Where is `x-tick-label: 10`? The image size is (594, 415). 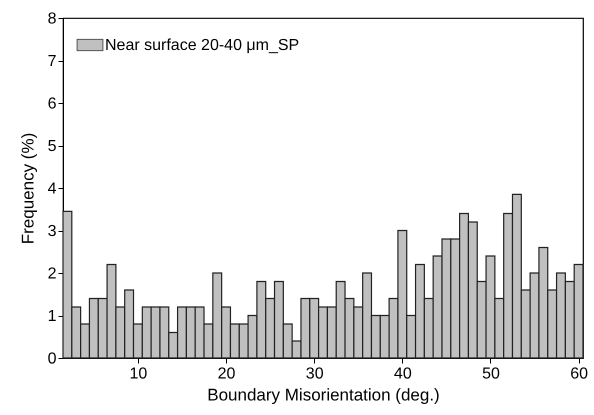
x-tick-label: 10 is located at coordinates (139, 374).